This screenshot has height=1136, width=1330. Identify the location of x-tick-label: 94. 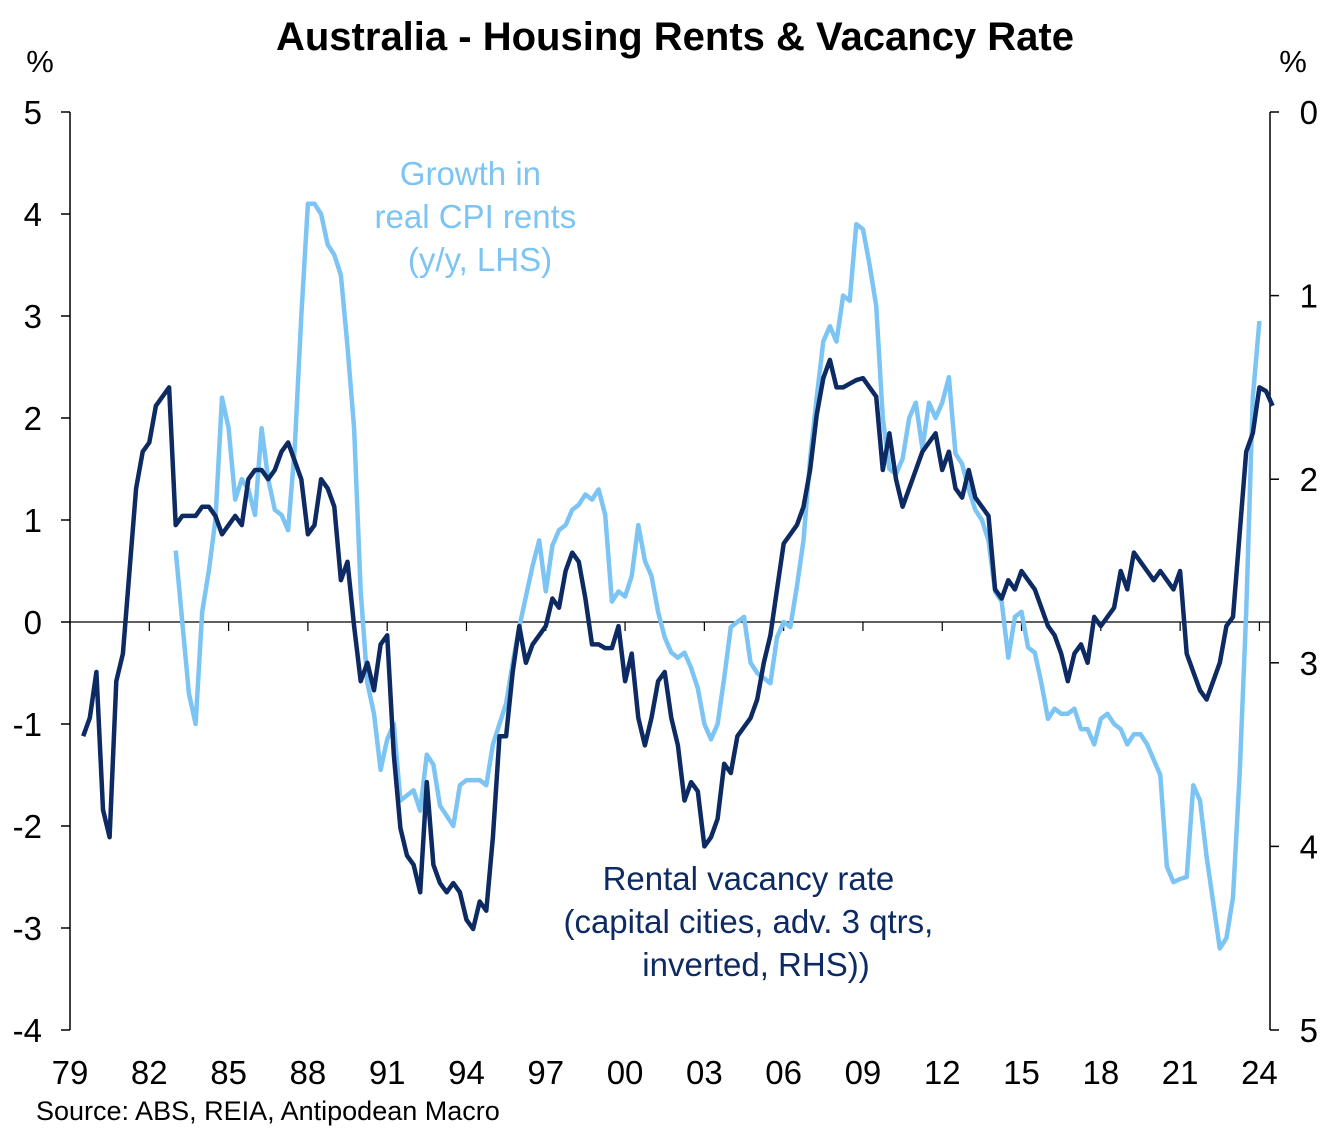
(466, 1072).